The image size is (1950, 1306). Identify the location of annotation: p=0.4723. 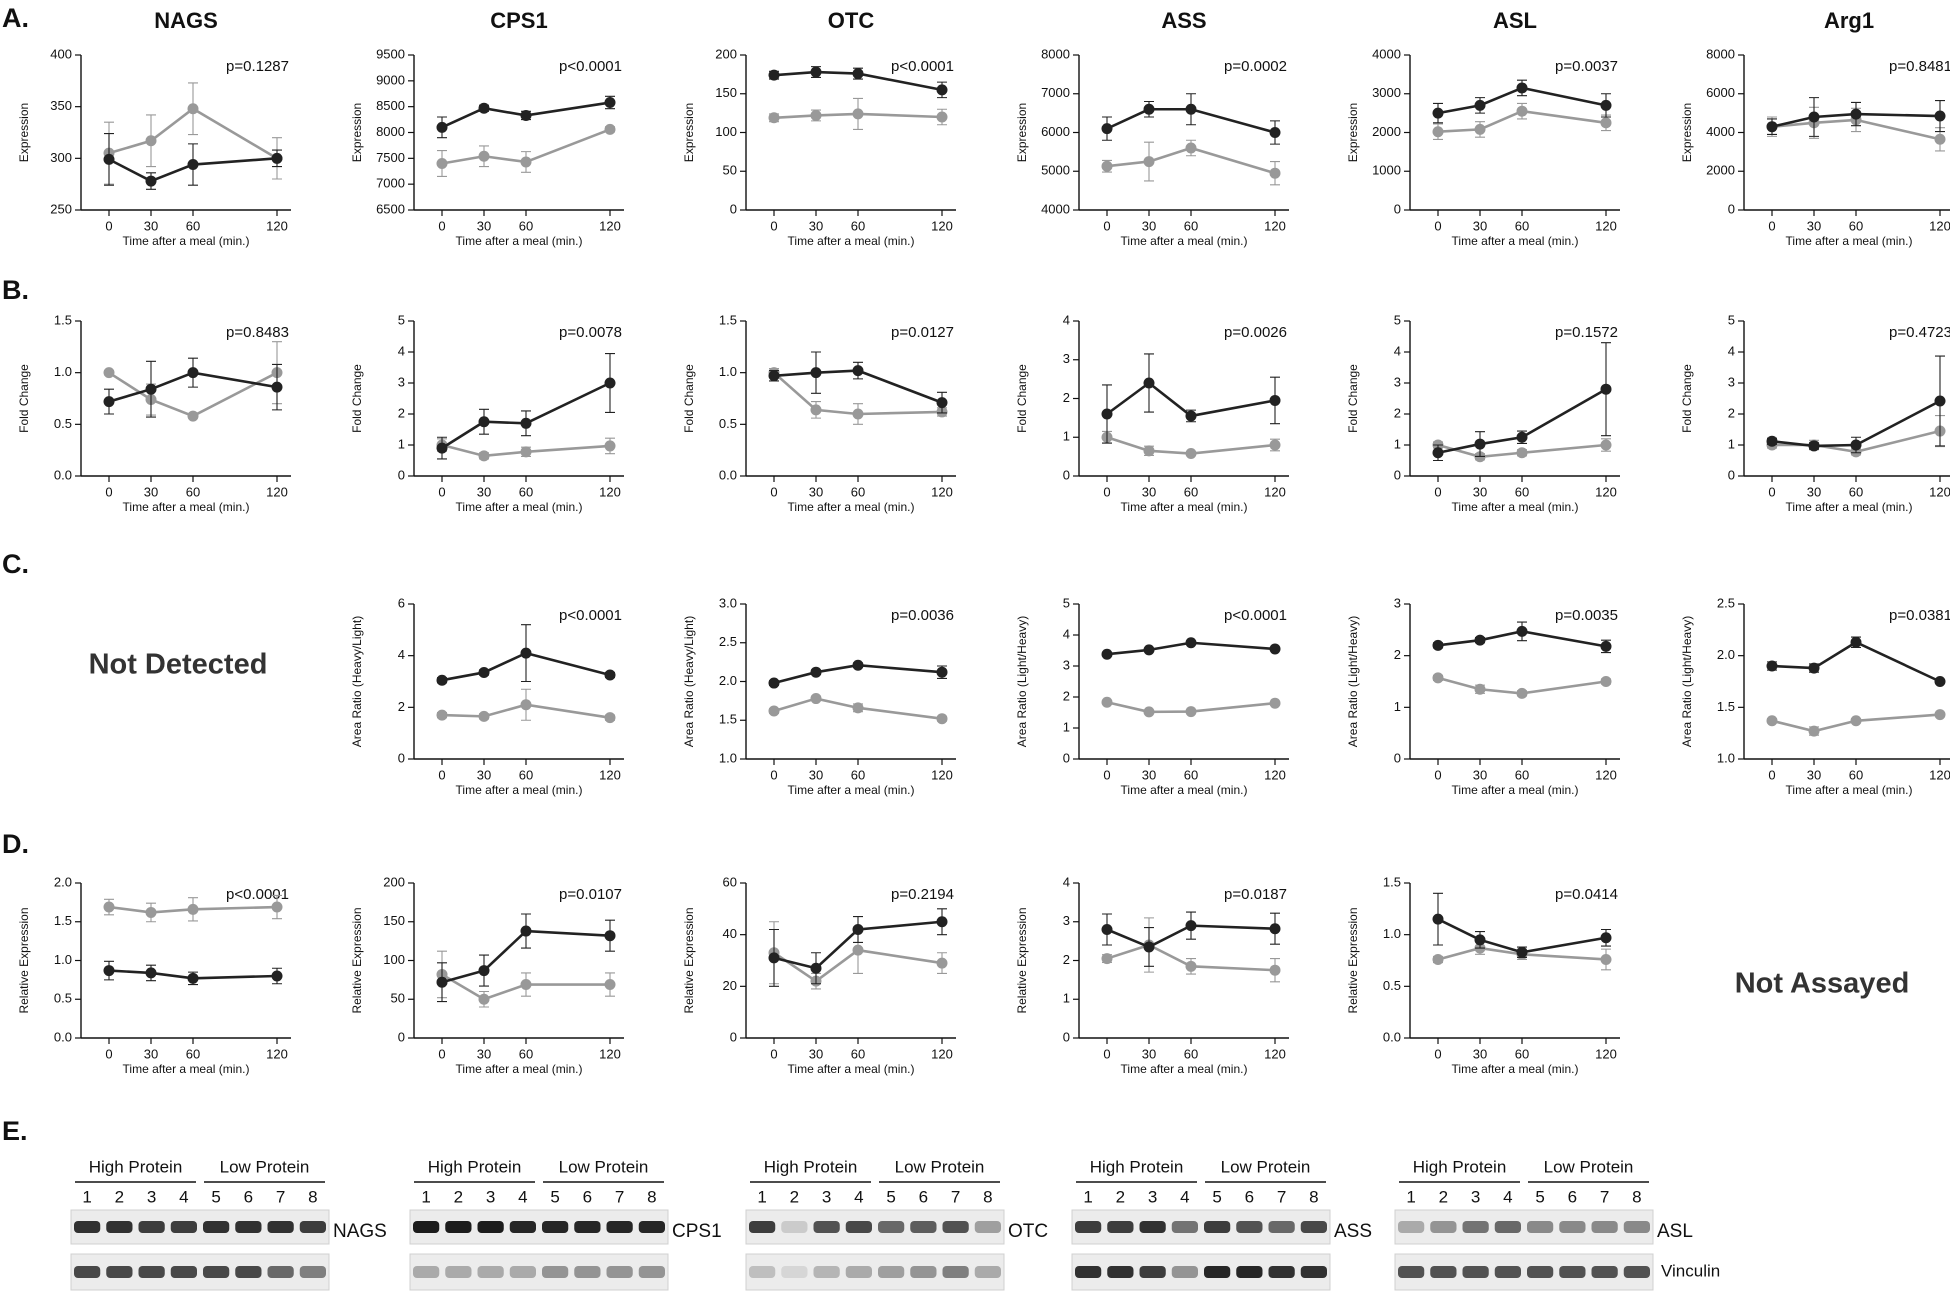
(1919, 332).